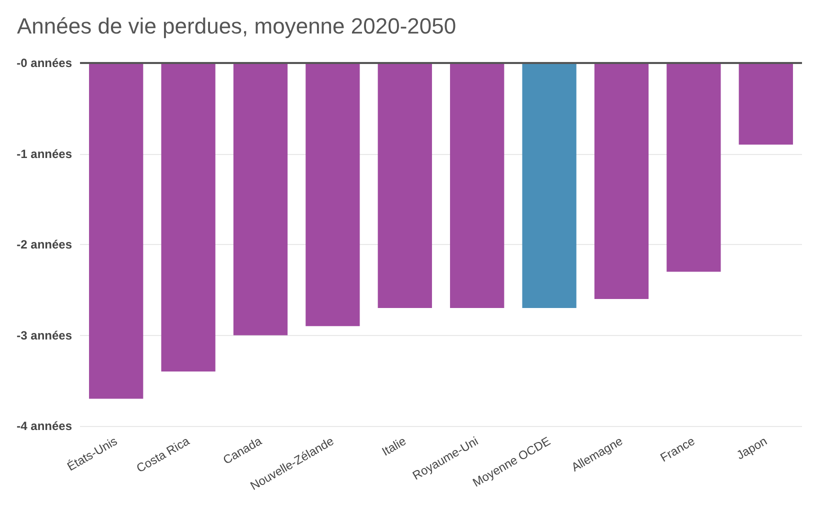  What do you see at coordinates (236, 26) in the screenshot?
I see `chart-title: Années de vie perdues, moyenne 2020-2050` at bounding box center [236, 26].